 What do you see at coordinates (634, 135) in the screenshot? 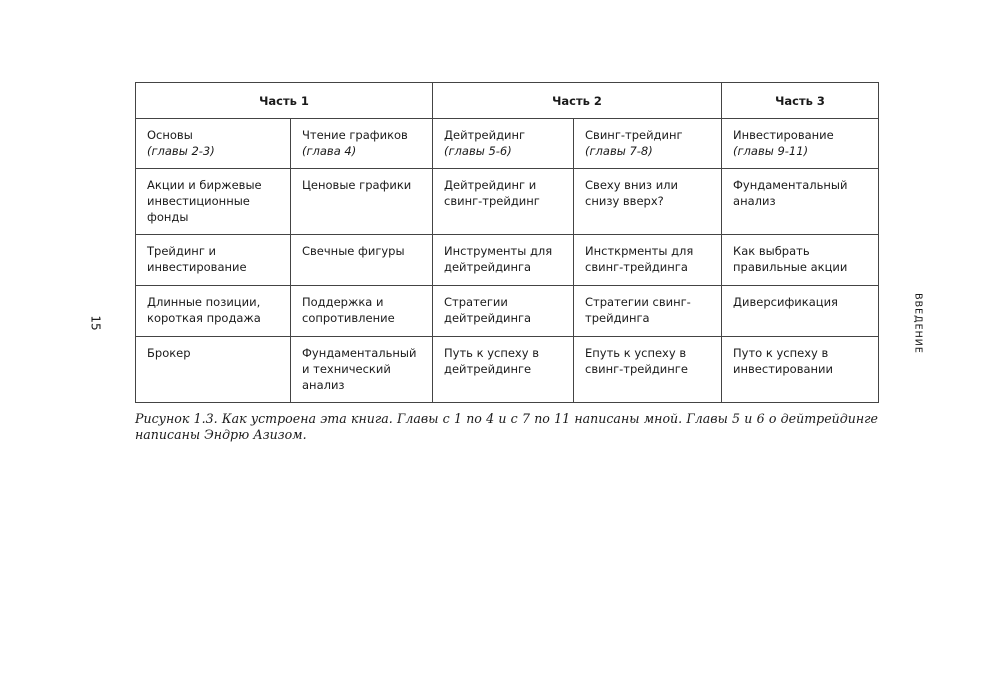
I see `section-title: Свинг-трейдинг` at bounding box center [634, 135].